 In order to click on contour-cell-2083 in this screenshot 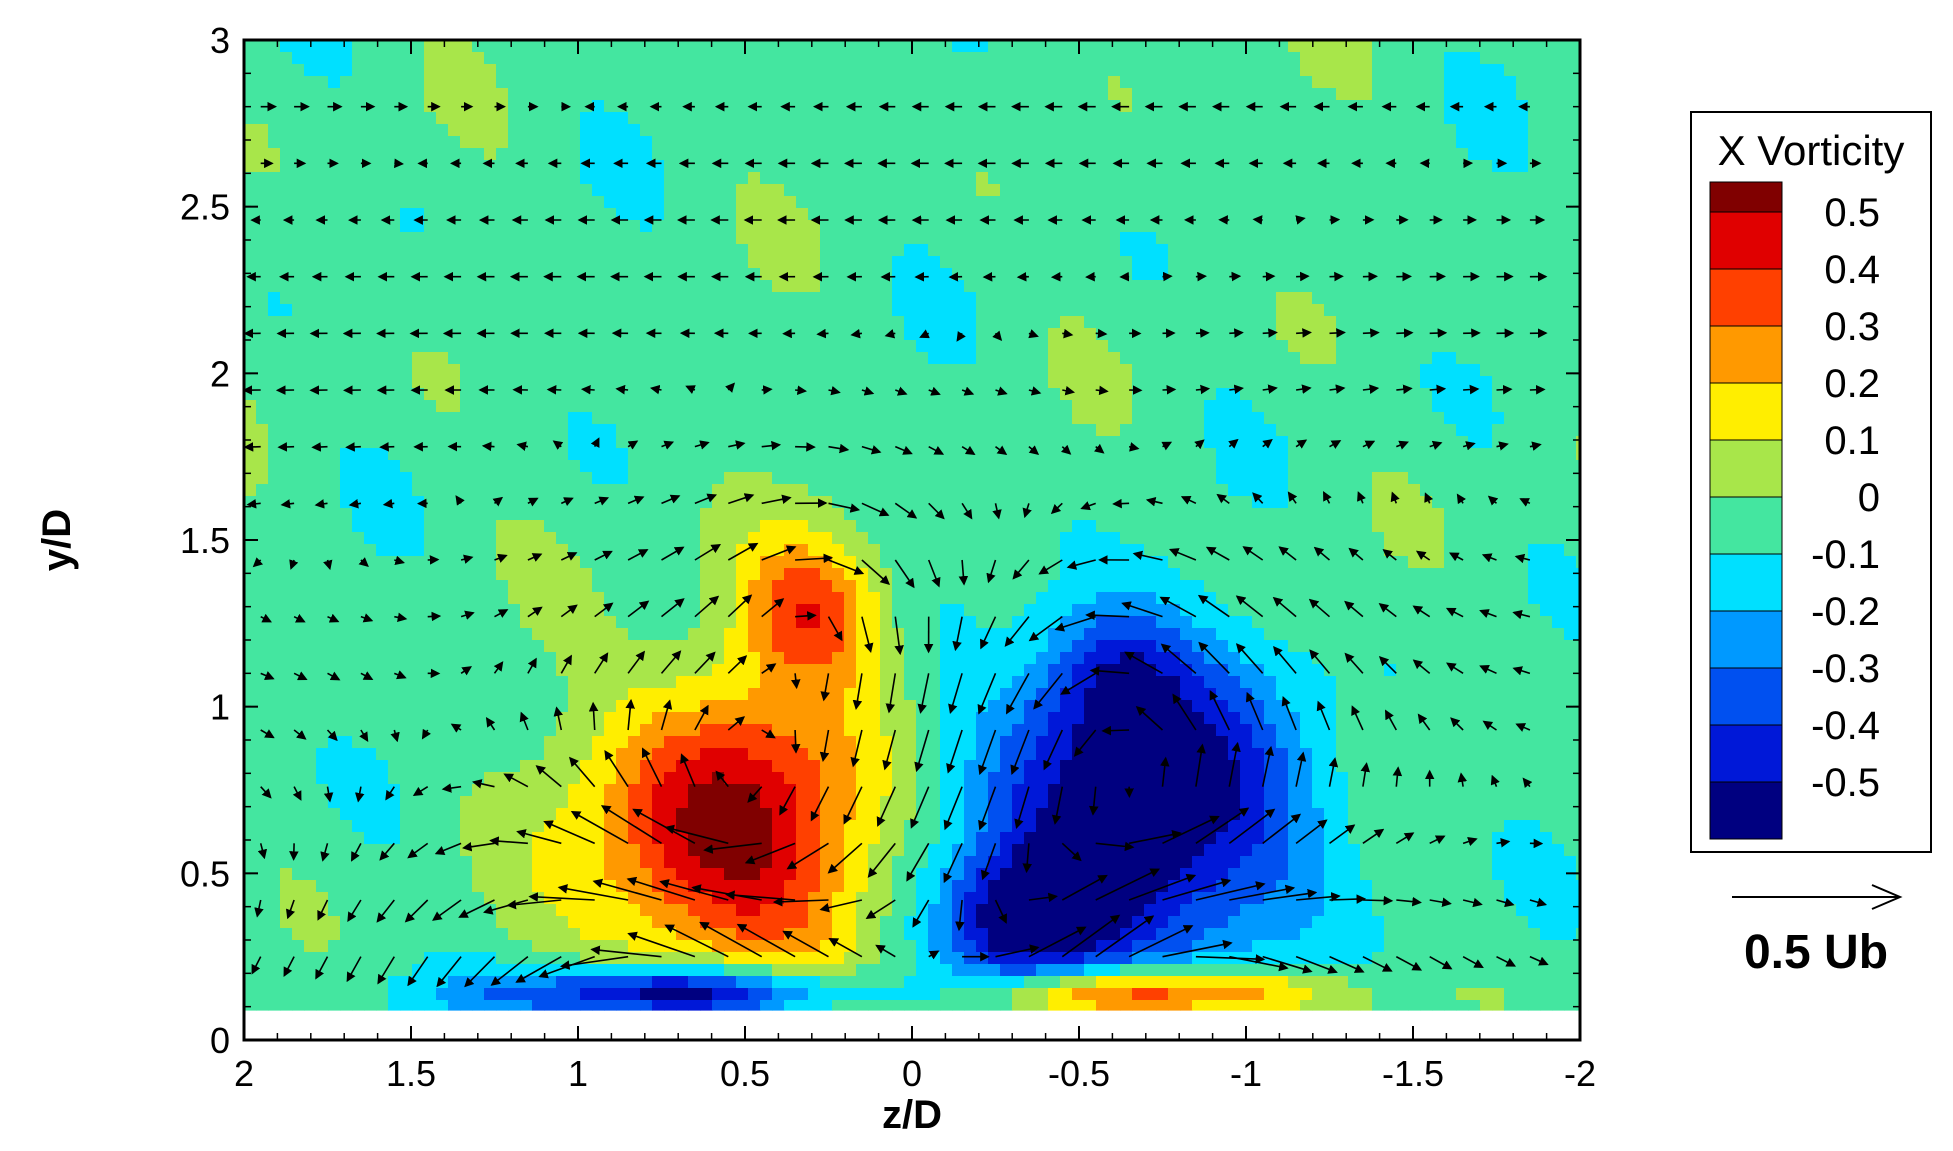, I will do `click(1054, 262)`.